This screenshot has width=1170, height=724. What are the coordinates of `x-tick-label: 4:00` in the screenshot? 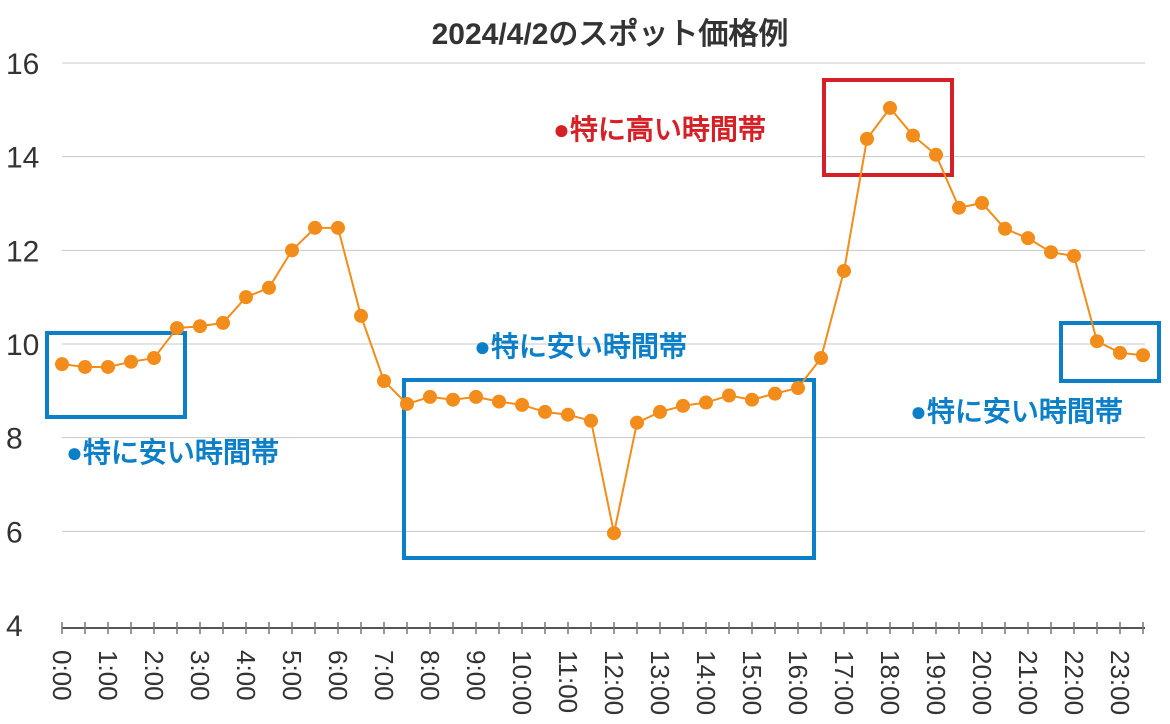 It's located at (246, 675).